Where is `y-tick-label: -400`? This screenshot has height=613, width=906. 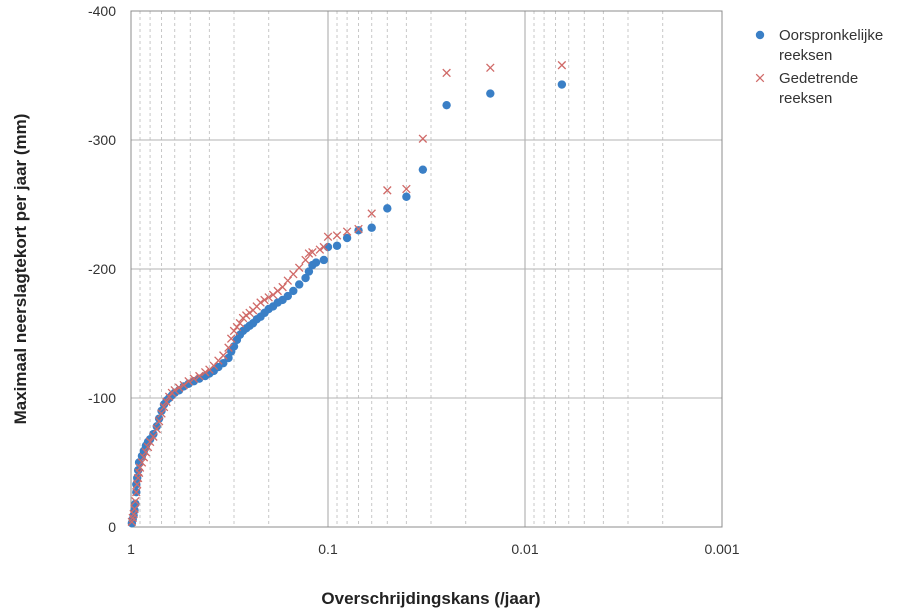
y-tick-label: -400 is located at coordinates (102, 11).